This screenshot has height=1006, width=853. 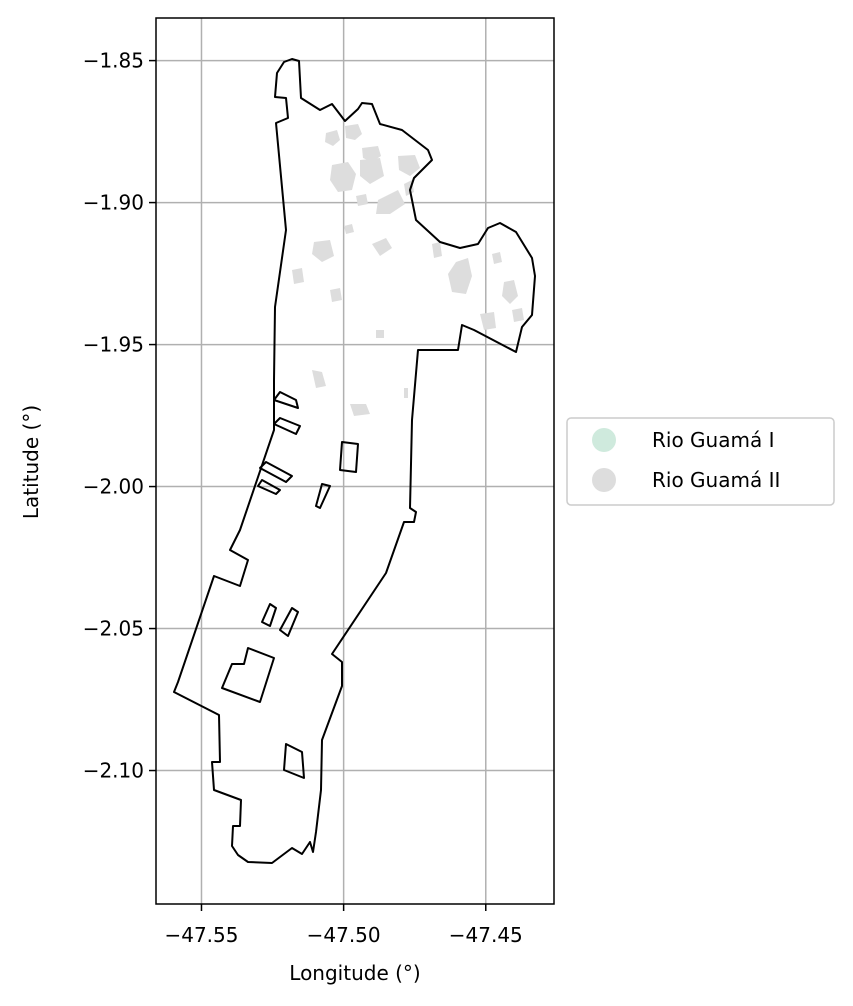 I want to click on legend-box, so click(x=700, y=461).